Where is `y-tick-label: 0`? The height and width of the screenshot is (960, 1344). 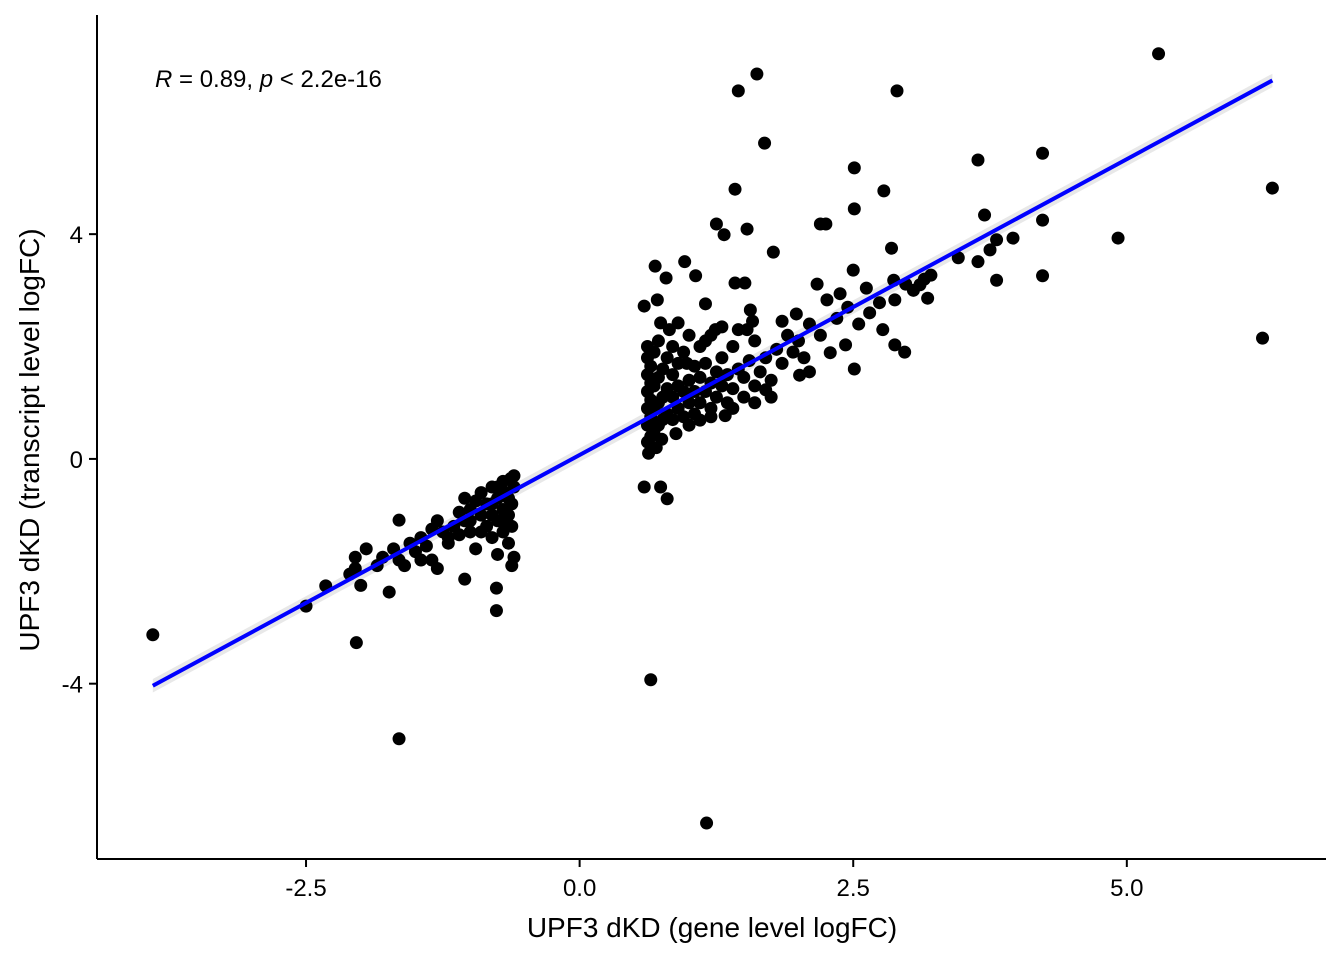
y-tick-label: 0 is located at coordinates (76, 460).